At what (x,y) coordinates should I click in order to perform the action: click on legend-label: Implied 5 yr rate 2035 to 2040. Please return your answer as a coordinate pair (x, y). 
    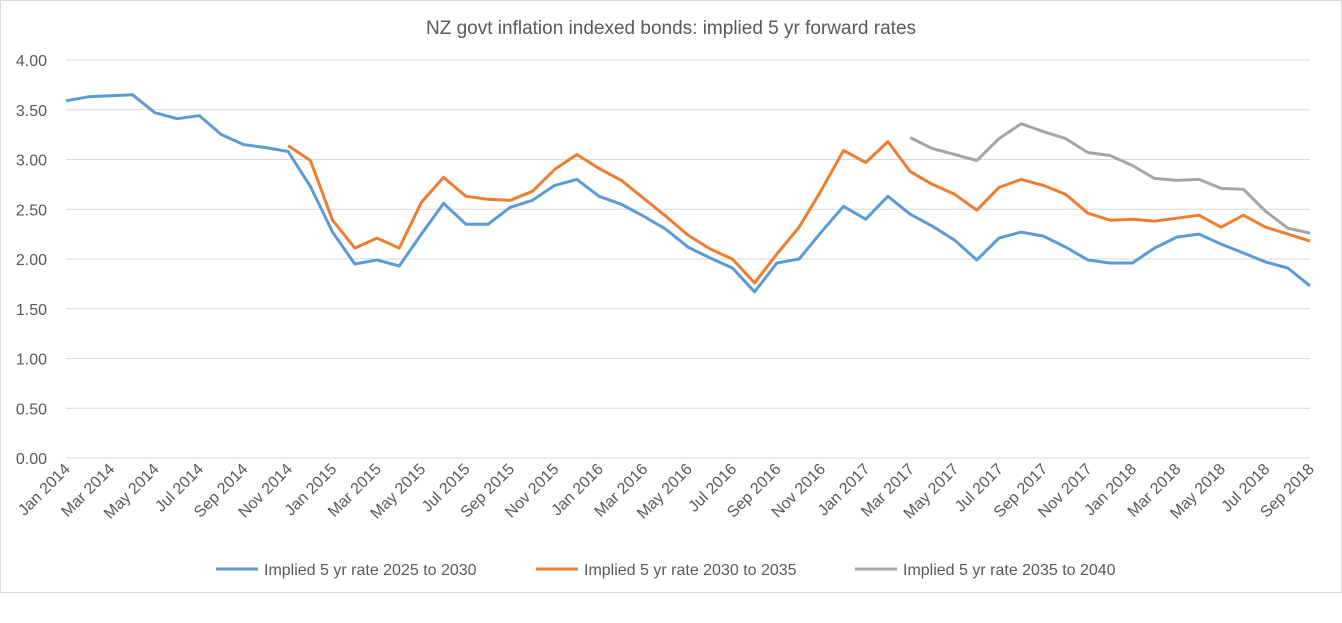
    Looking at the image, I should click on (1009, 570).